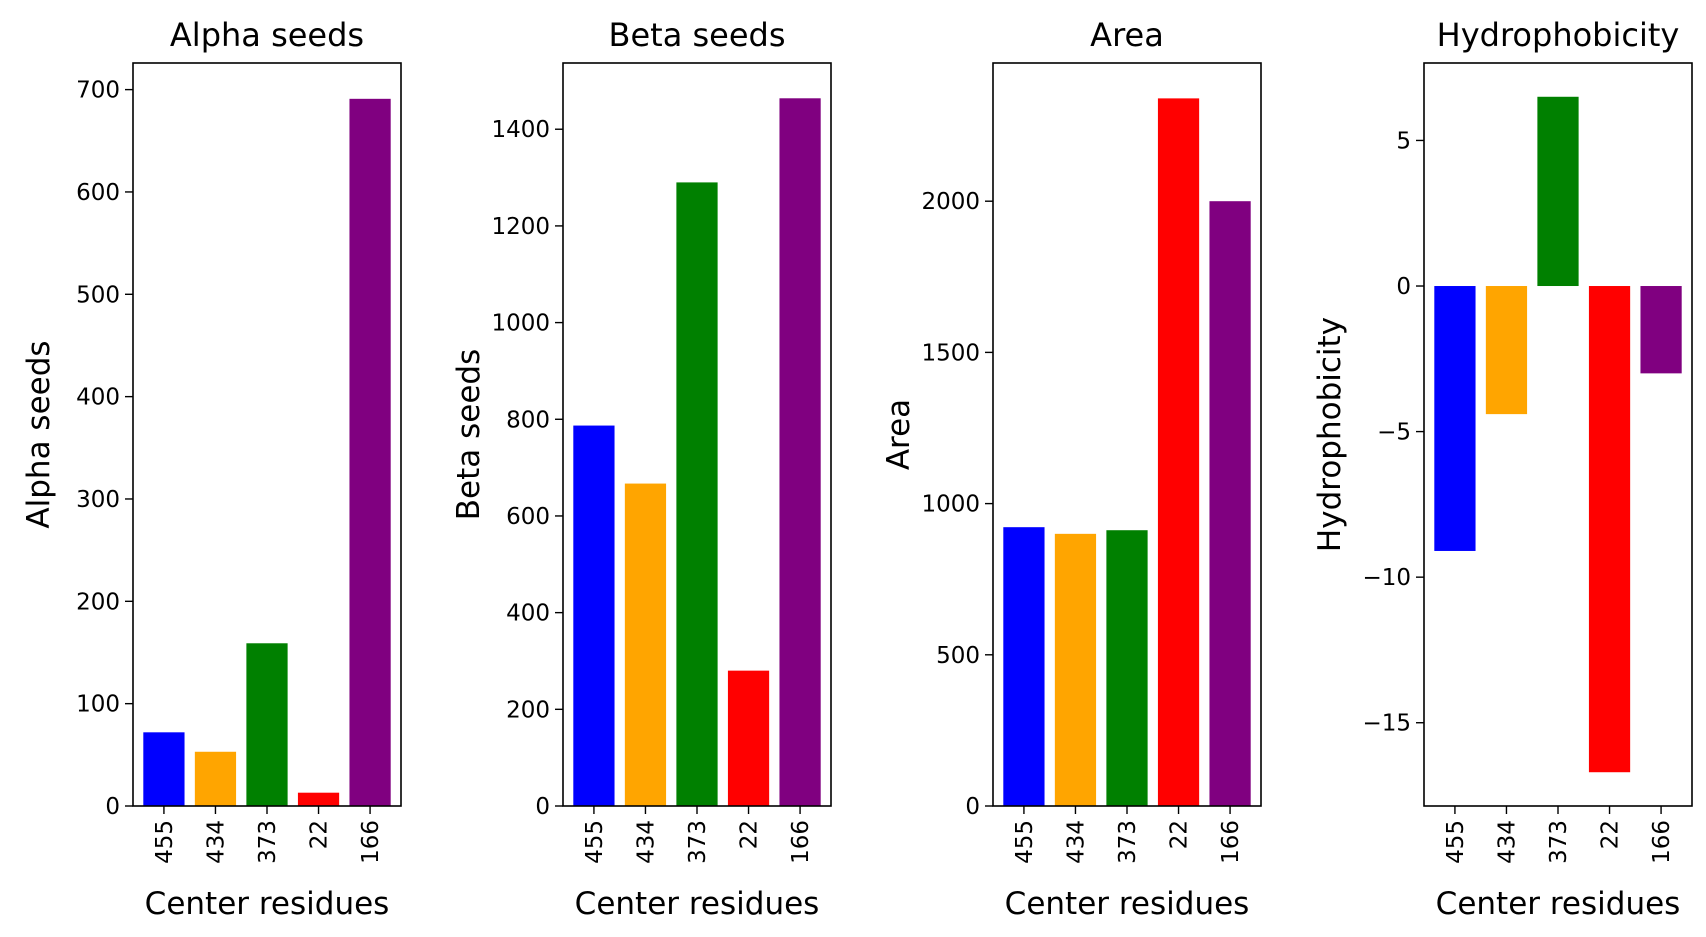 The image size is (1706, 937). What do you see at coordinates (1386, 724) in the screenshot?
I see `y-tick-label: −15` at bounding box center [1386, 724].